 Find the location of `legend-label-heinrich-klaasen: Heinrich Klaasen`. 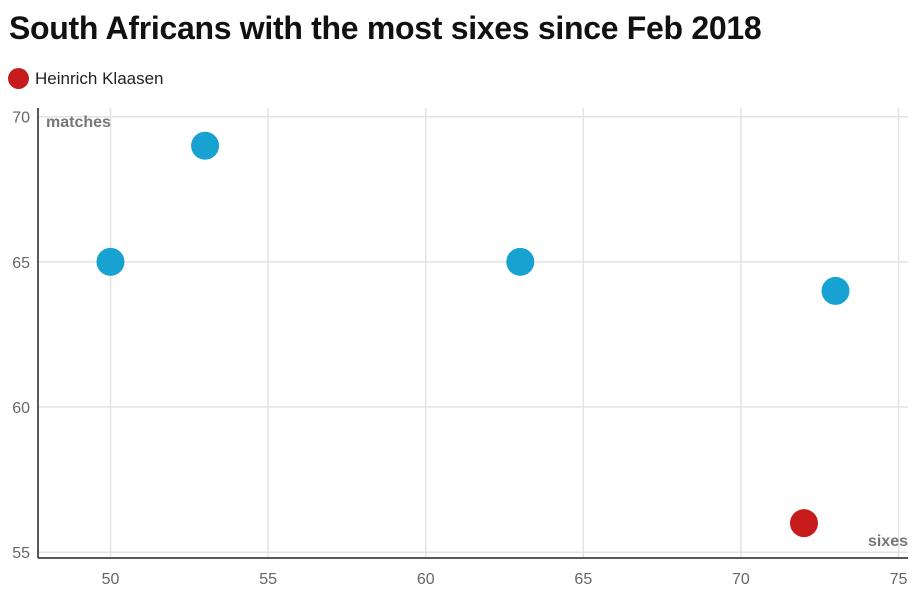

legend-label-heinrich-klaasen: Heinrich Klaasen is located at coordinates (99, 78).